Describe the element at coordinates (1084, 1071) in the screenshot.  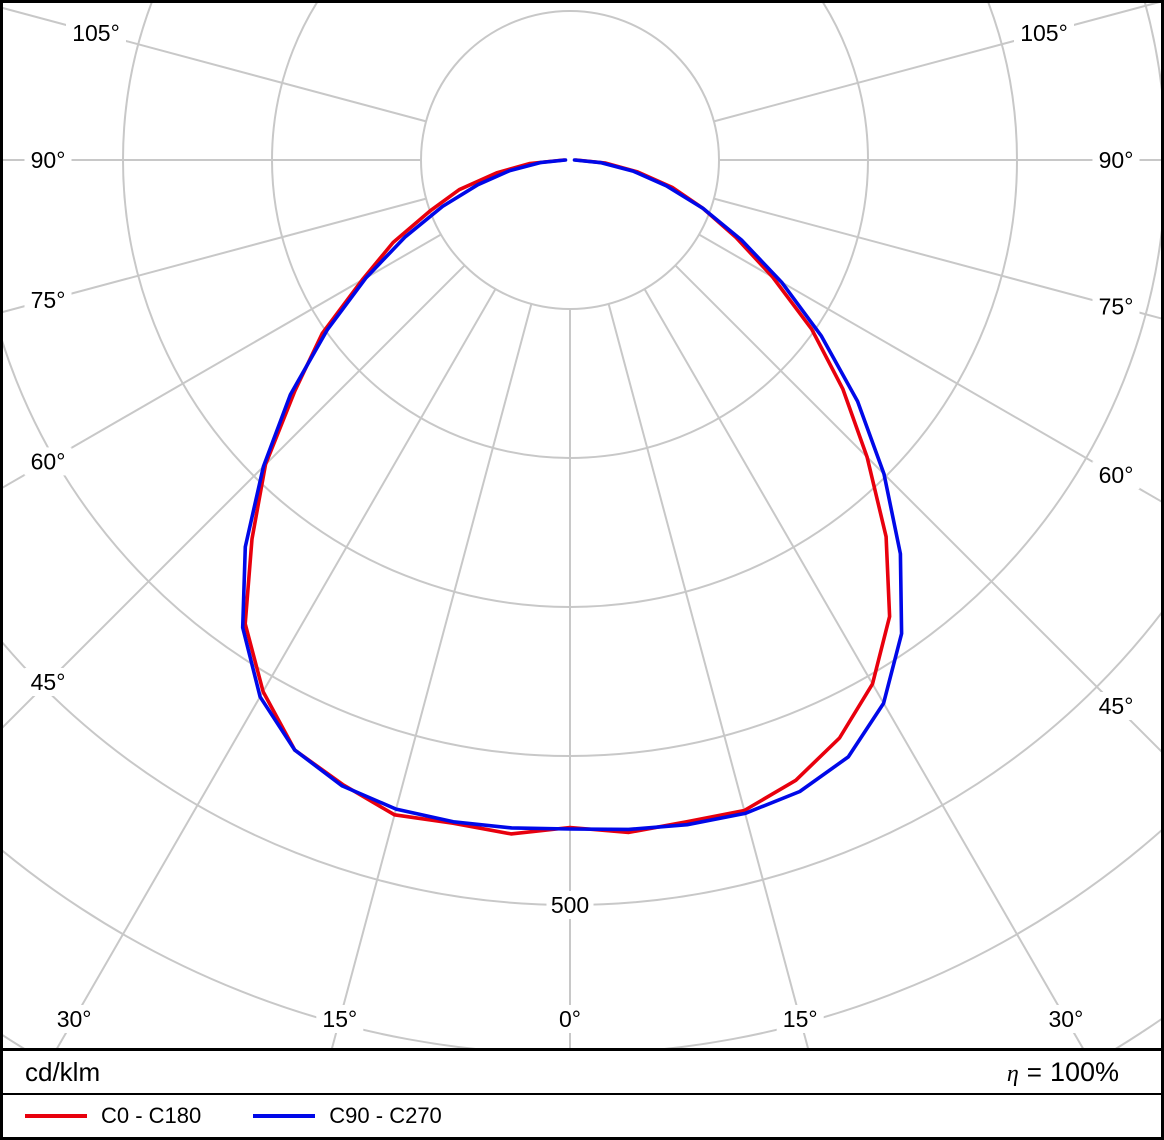
I see `efficiency-value: 100%` at that location.